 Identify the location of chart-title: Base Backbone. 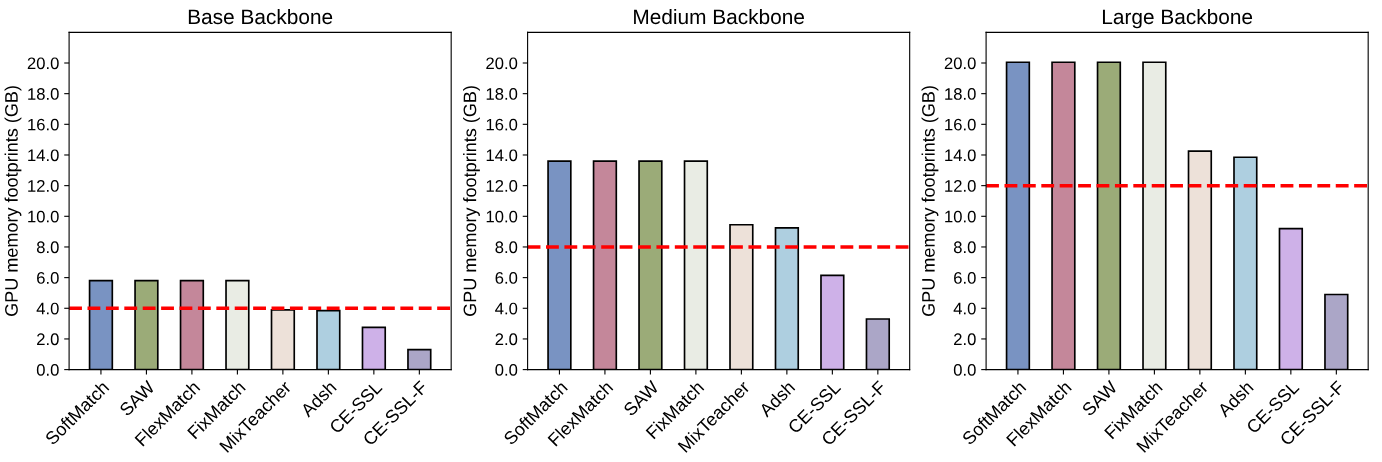
(260, 16).